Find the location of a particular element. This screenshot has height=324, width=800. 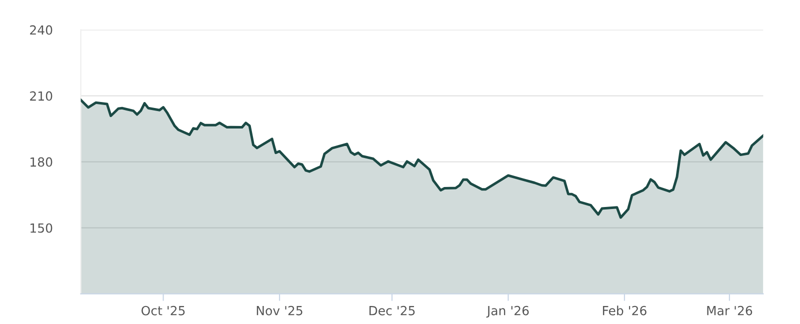

x-tick-label: Feb '26 is located at coordinates (624, 311).